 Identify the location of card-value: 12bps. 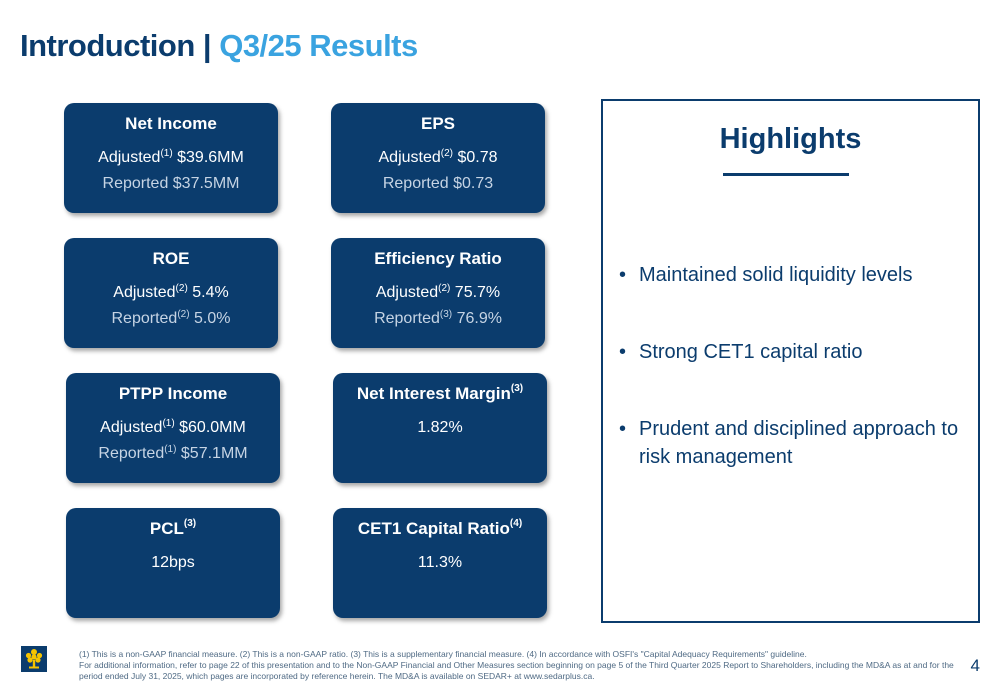
(173, 562).